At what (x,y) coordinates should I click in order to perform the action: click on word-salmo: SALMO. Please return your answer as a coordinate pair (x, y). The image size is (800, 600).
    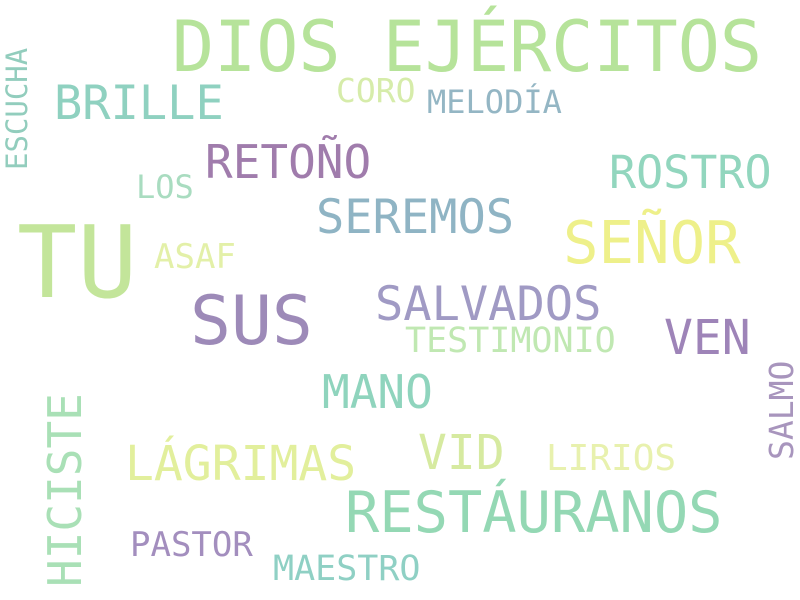
    Looking at the image, I should click on (781, 410).